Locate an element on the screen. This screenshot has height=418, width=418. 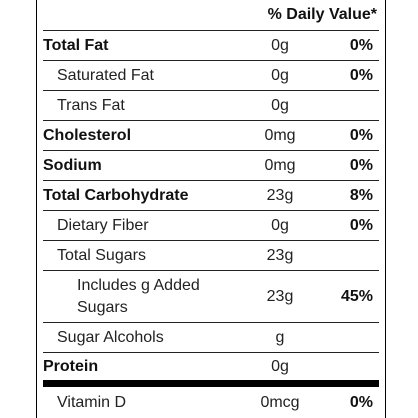
nutrient-label: Sodium is located at coordinates (72, 165).